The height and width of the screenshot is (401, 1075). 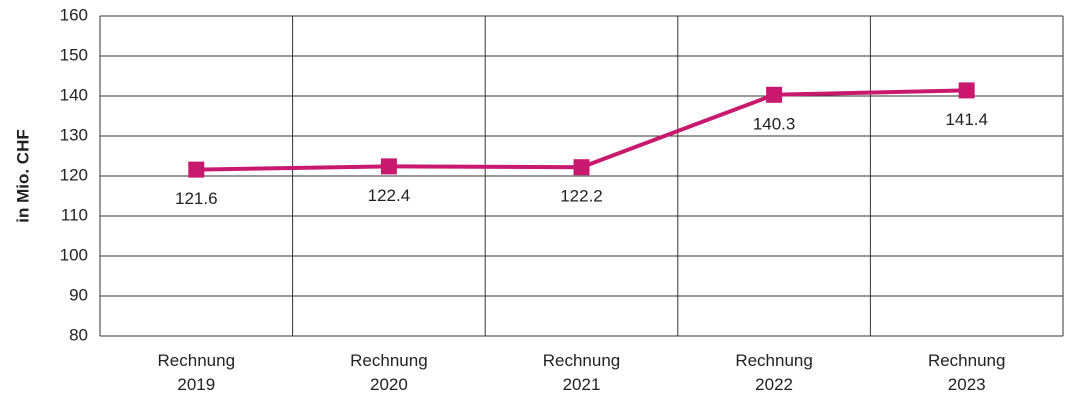 What do you see at coordinates (966, 119) in the screenshot?
I see `data-label: 141.4` at bounding box center [966, 119].